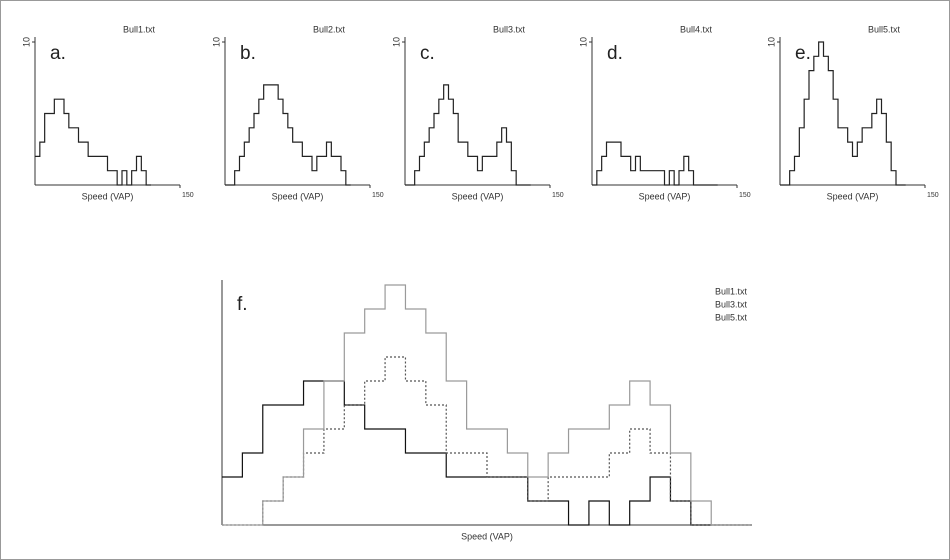 Image resolution: width=950 pixels, height=560 pixels. What do you see at coordinates (803, 53) in the screenshot?
I see `panel-letter: e.` at bounding box center [803, 53].